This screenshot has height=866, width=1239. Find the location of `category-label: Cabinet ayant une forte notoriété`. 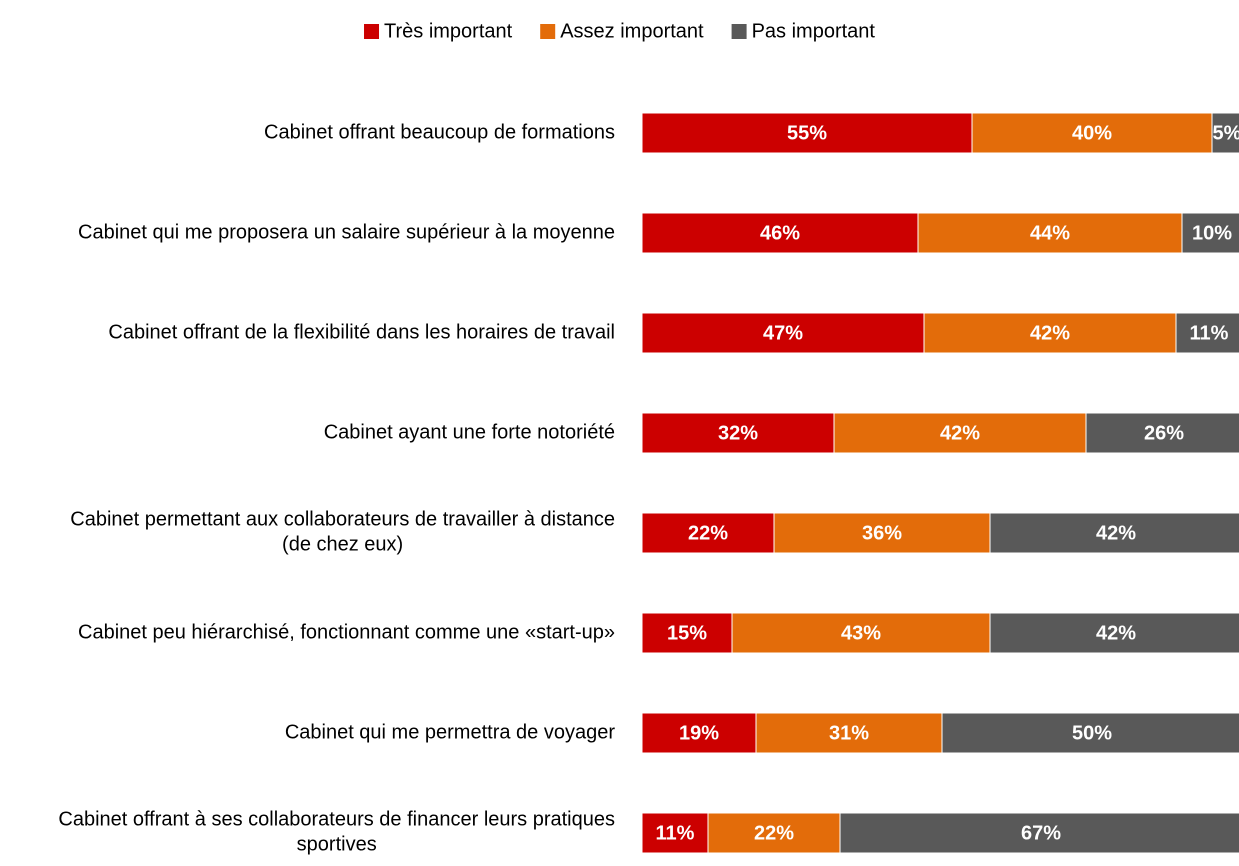

category-label: Cabinet ayant une forte notoriété is located at coordinates (469, 432).